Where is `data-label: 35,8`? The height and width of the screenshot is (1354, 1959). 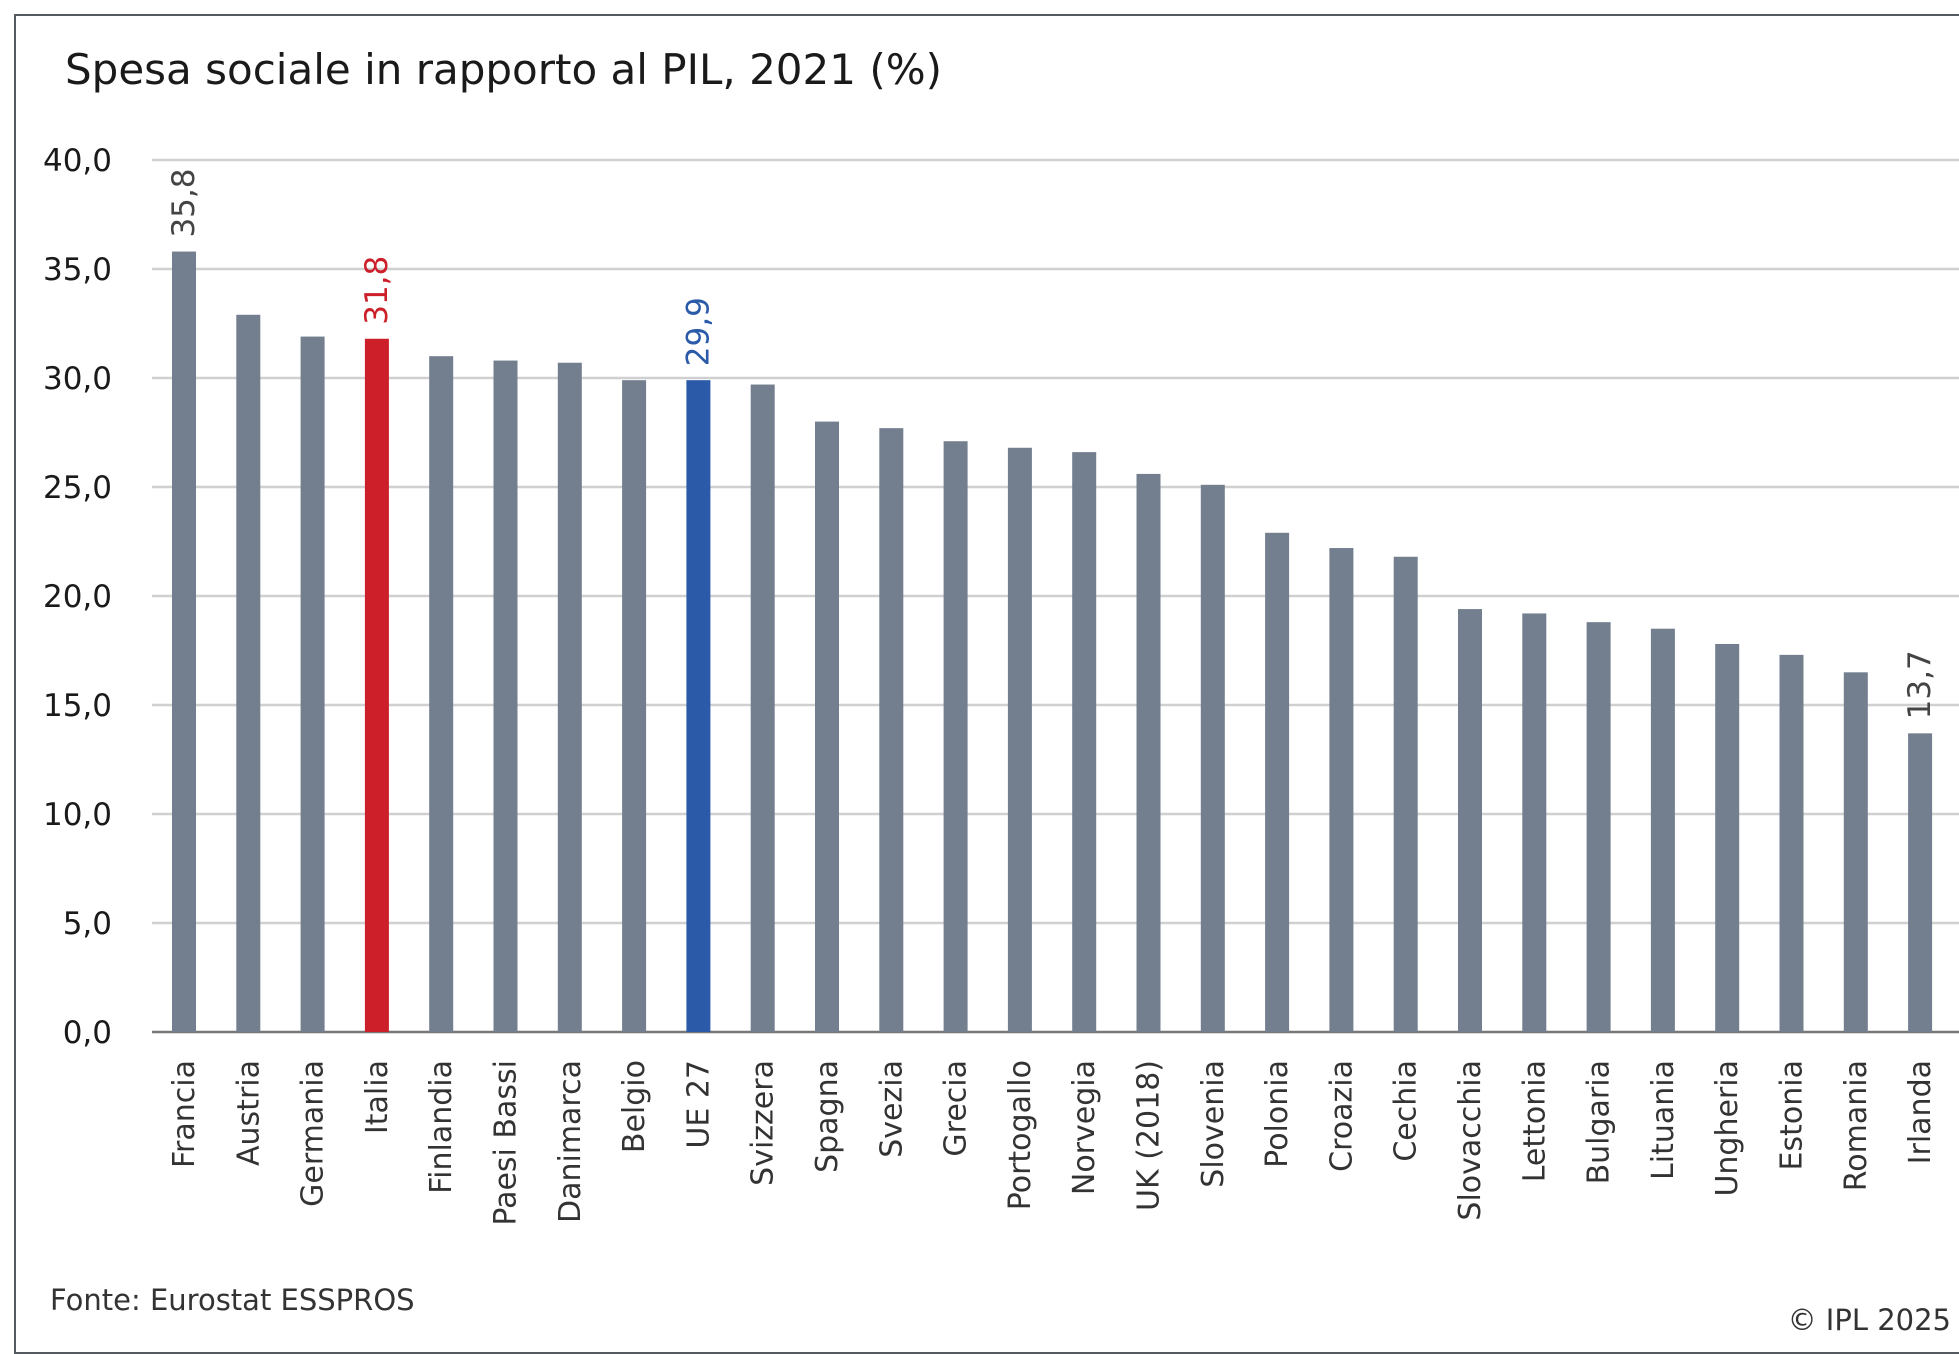 data-label: 35,8 is located at coordinates (184, 203).